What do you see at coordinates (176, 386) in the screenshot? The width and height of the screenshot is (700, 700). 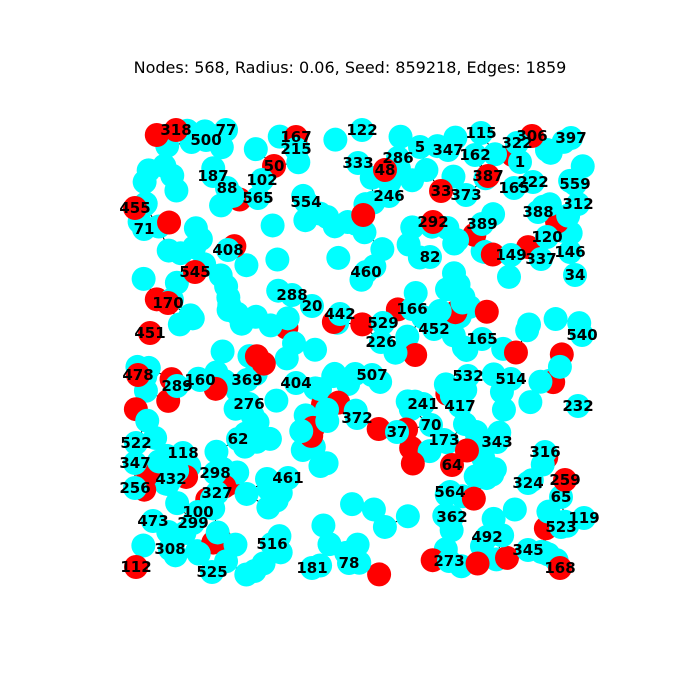 I see `node-label: 289` at bounding box center [176, 386].